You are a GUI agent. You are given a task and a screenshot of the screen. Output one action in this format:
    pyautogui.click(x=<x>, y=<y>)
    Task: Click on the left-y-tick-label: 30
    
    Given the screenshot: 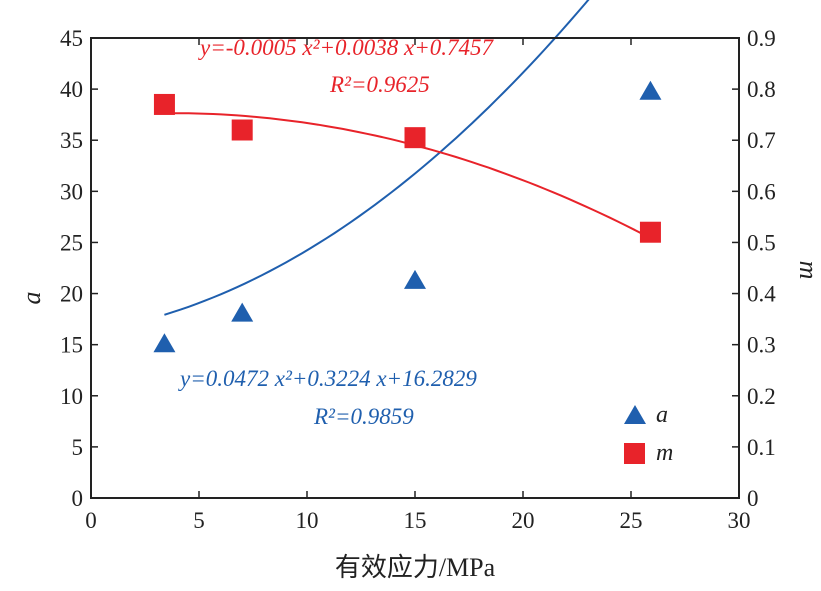 What is the action you would take?
    pyautogui.click(x=71, y=191)
    